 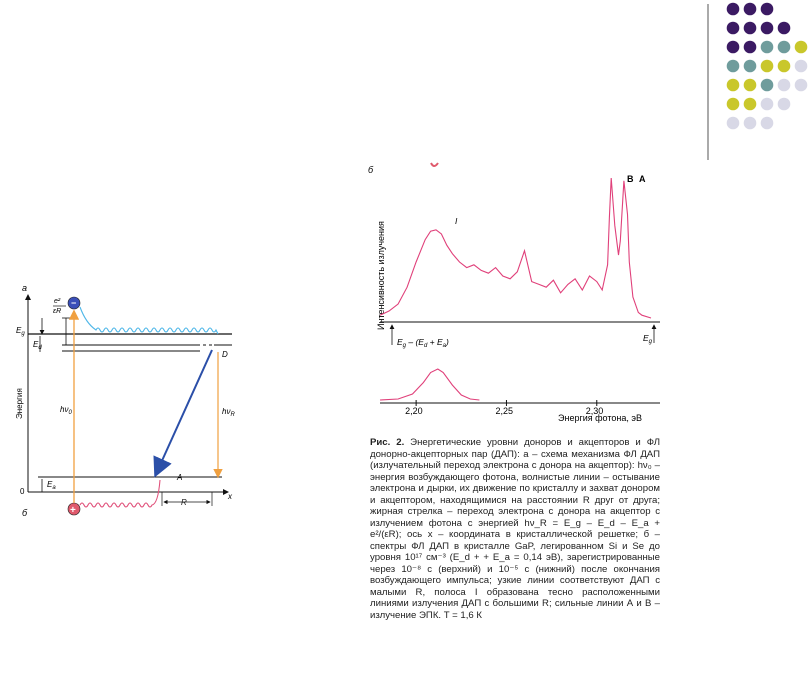 I want to click on electron-sign: −, so click(x=73, y=303).